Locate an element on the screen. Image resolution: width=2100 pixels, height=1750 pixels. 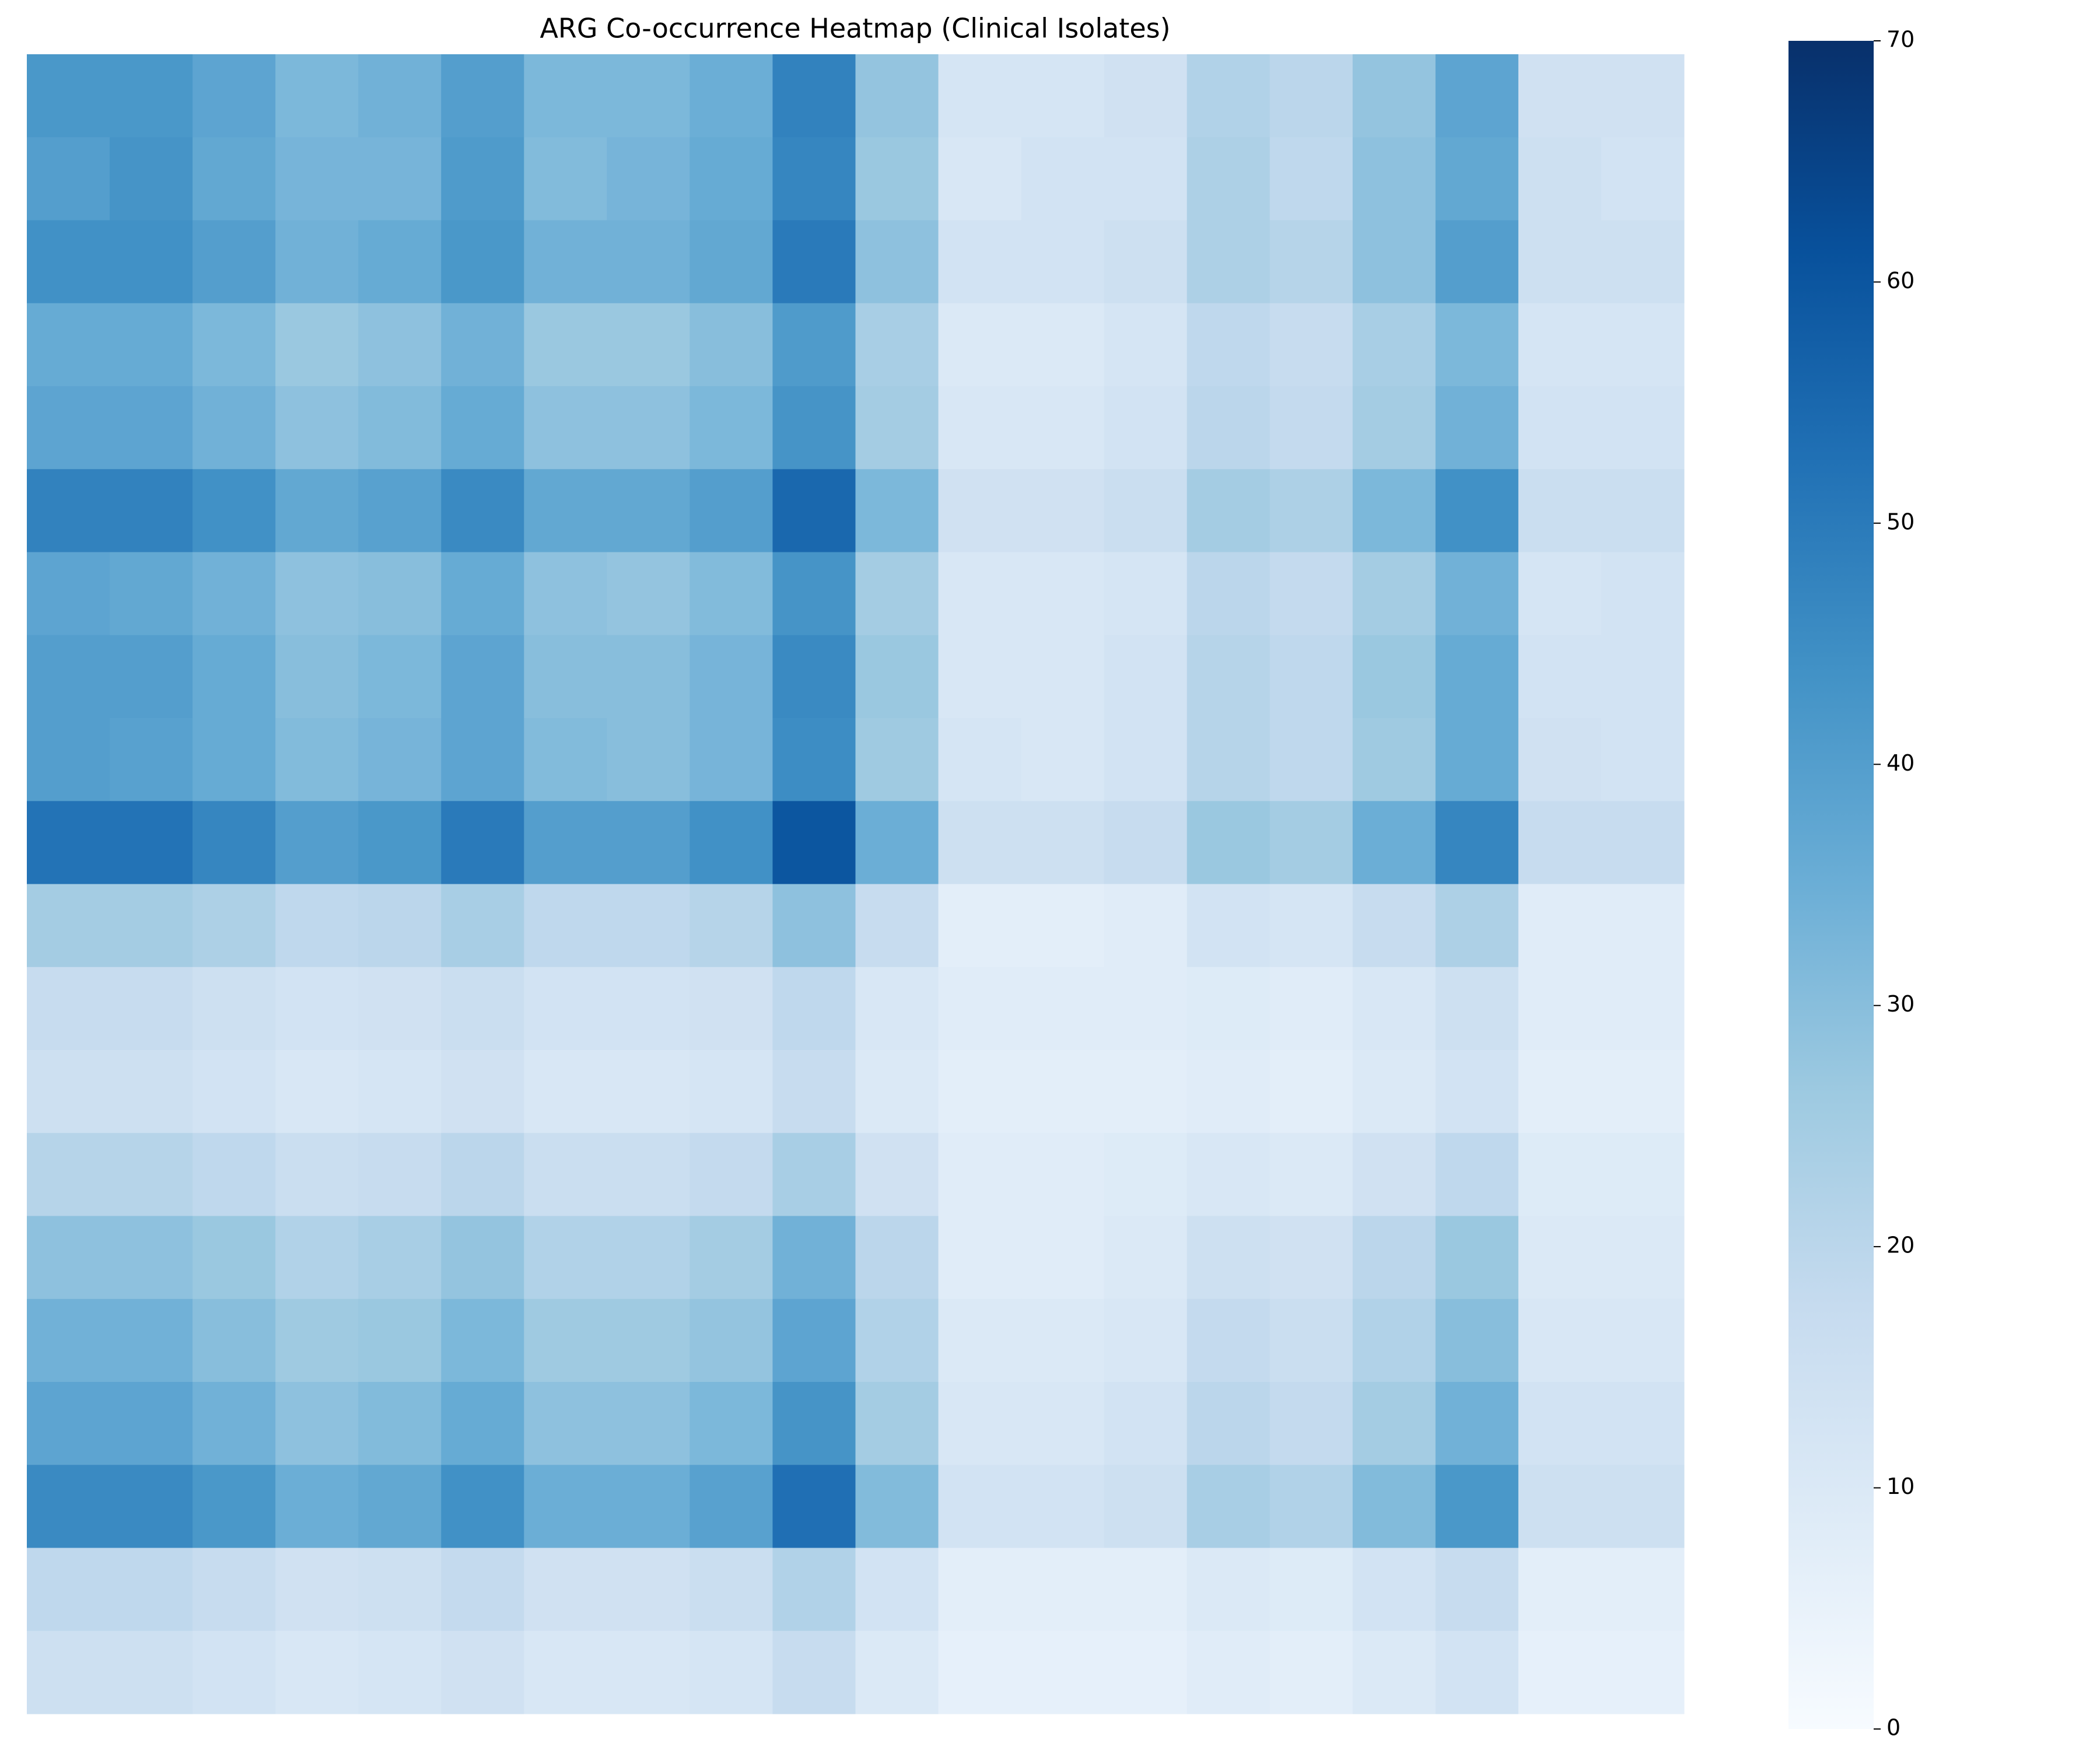
colorbar-tick-label: 20 is located at coordinates (1901, 1245).